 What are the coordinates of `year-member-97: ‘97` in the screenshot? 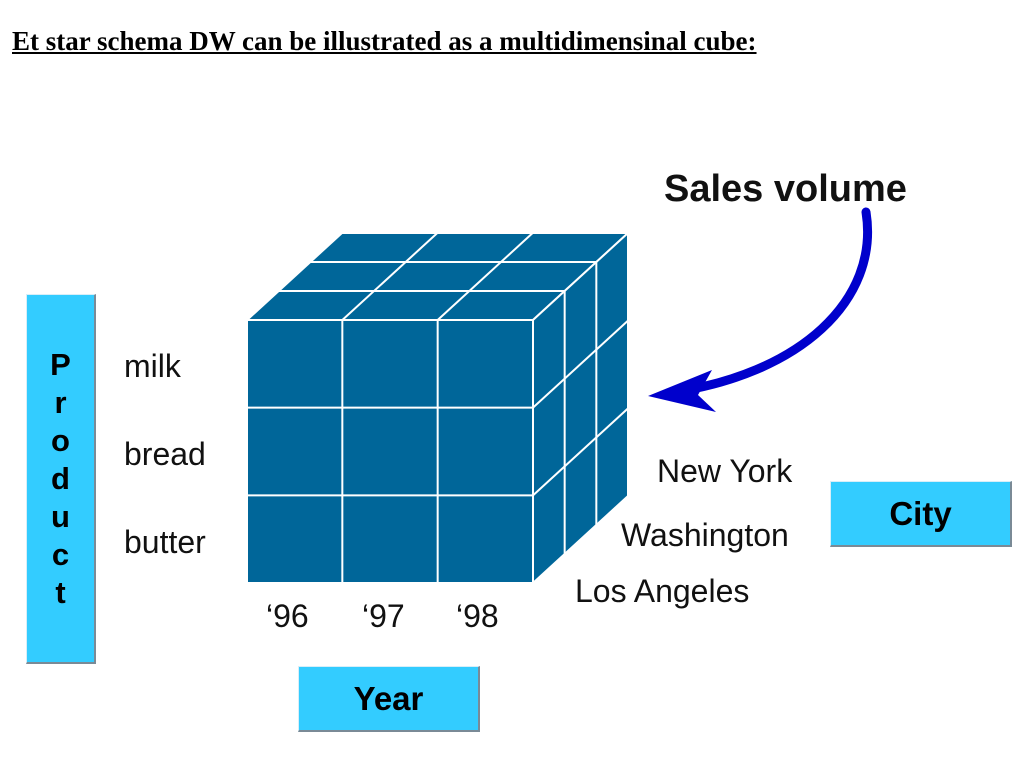 It's located at (383, 616).